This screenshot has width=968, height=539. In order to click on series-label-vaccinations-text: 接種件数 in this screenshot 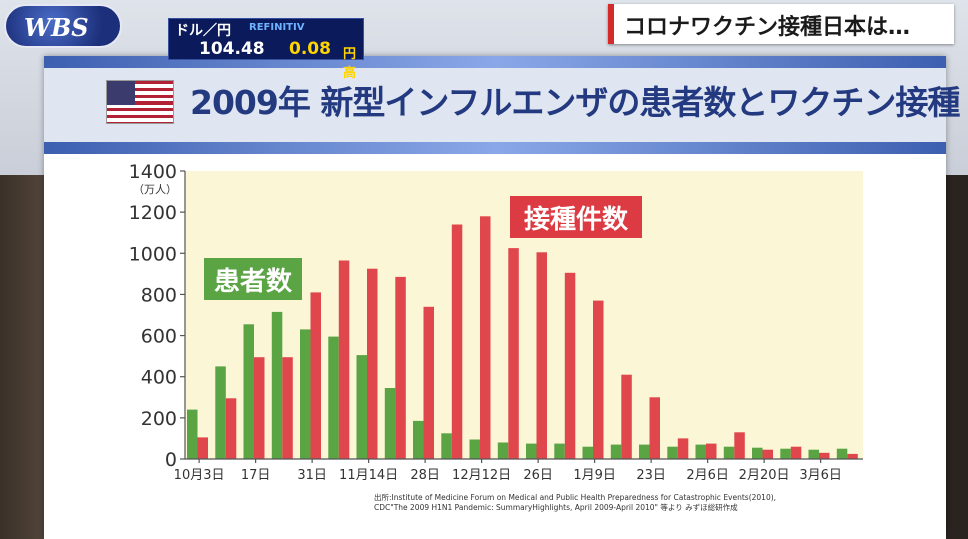, I will do `click(576, 220)`.